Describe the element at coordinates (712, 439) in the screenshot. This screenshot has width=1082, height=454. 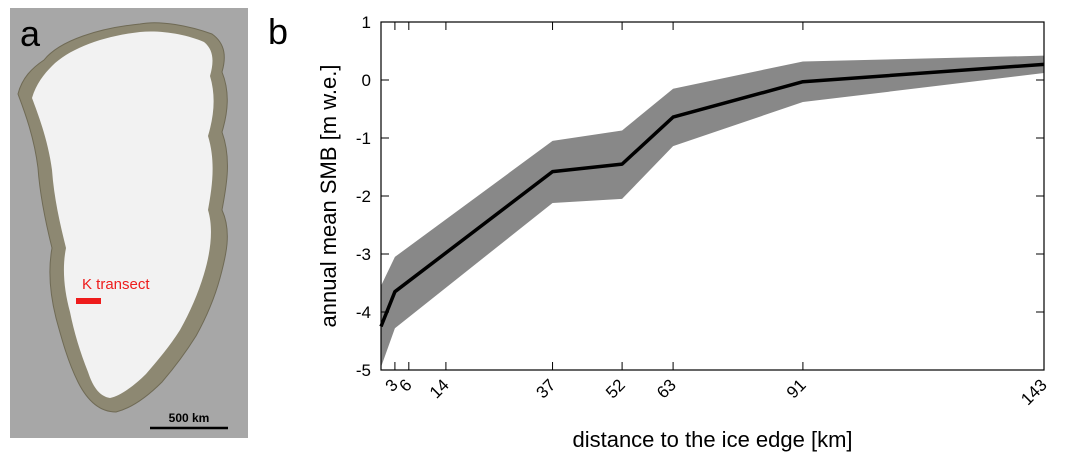
I see `x-axis-title: distance to the ice edge [km]` at that location.